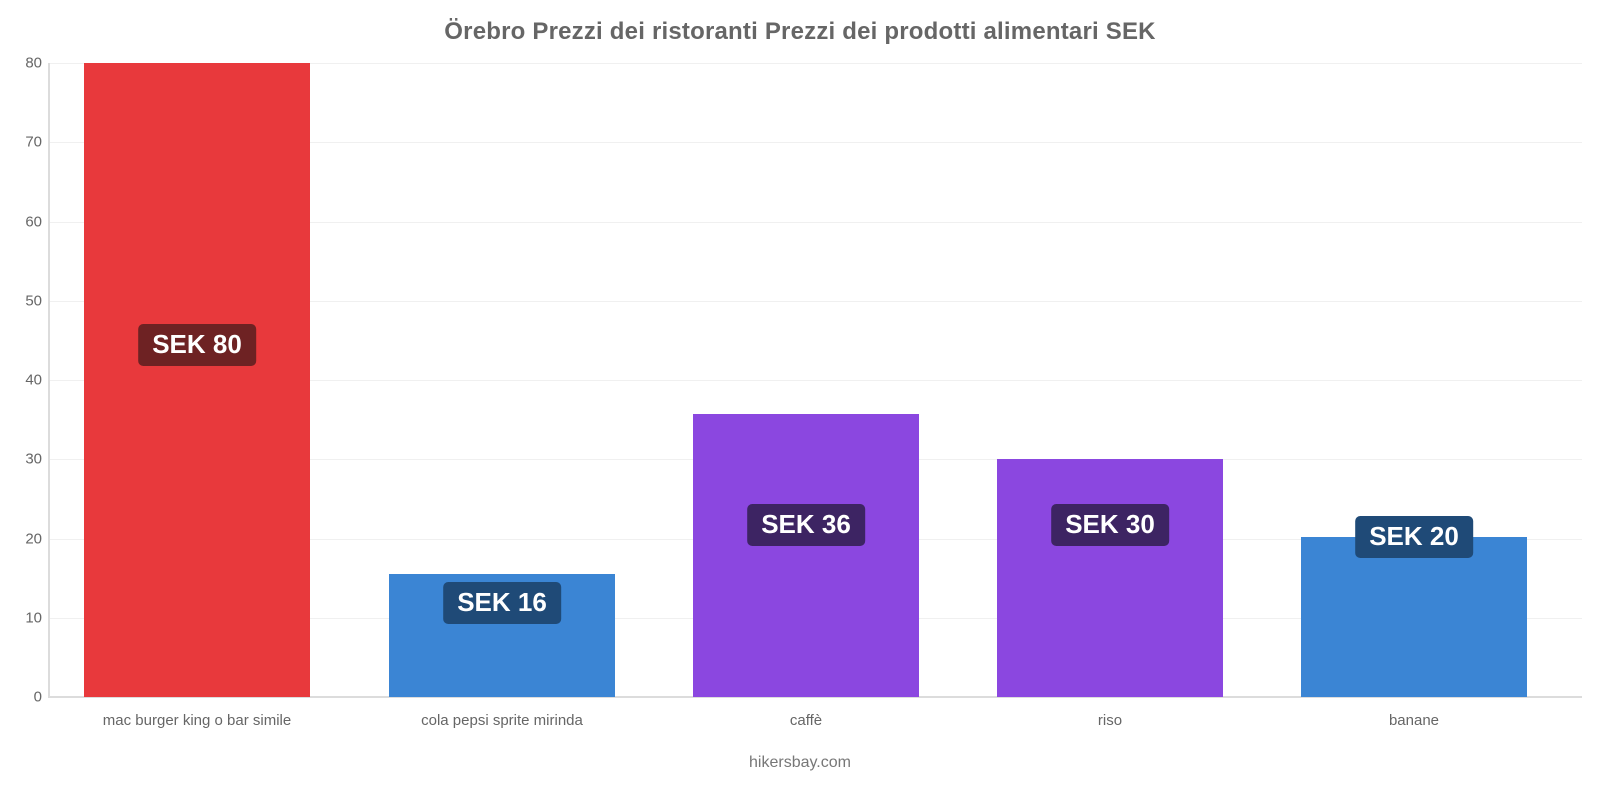  Describe the element at coordinates (1414, 537) in the screenshot. I see `bar-value-label: SEK 20` at that location.